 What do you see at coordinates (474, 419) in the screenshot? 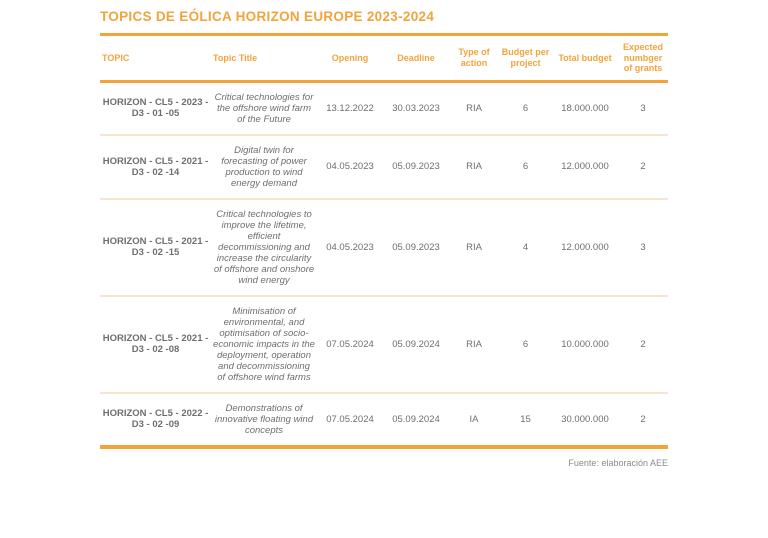
I see `cell-type-of-action: IA` at bounding box center [474, 419].